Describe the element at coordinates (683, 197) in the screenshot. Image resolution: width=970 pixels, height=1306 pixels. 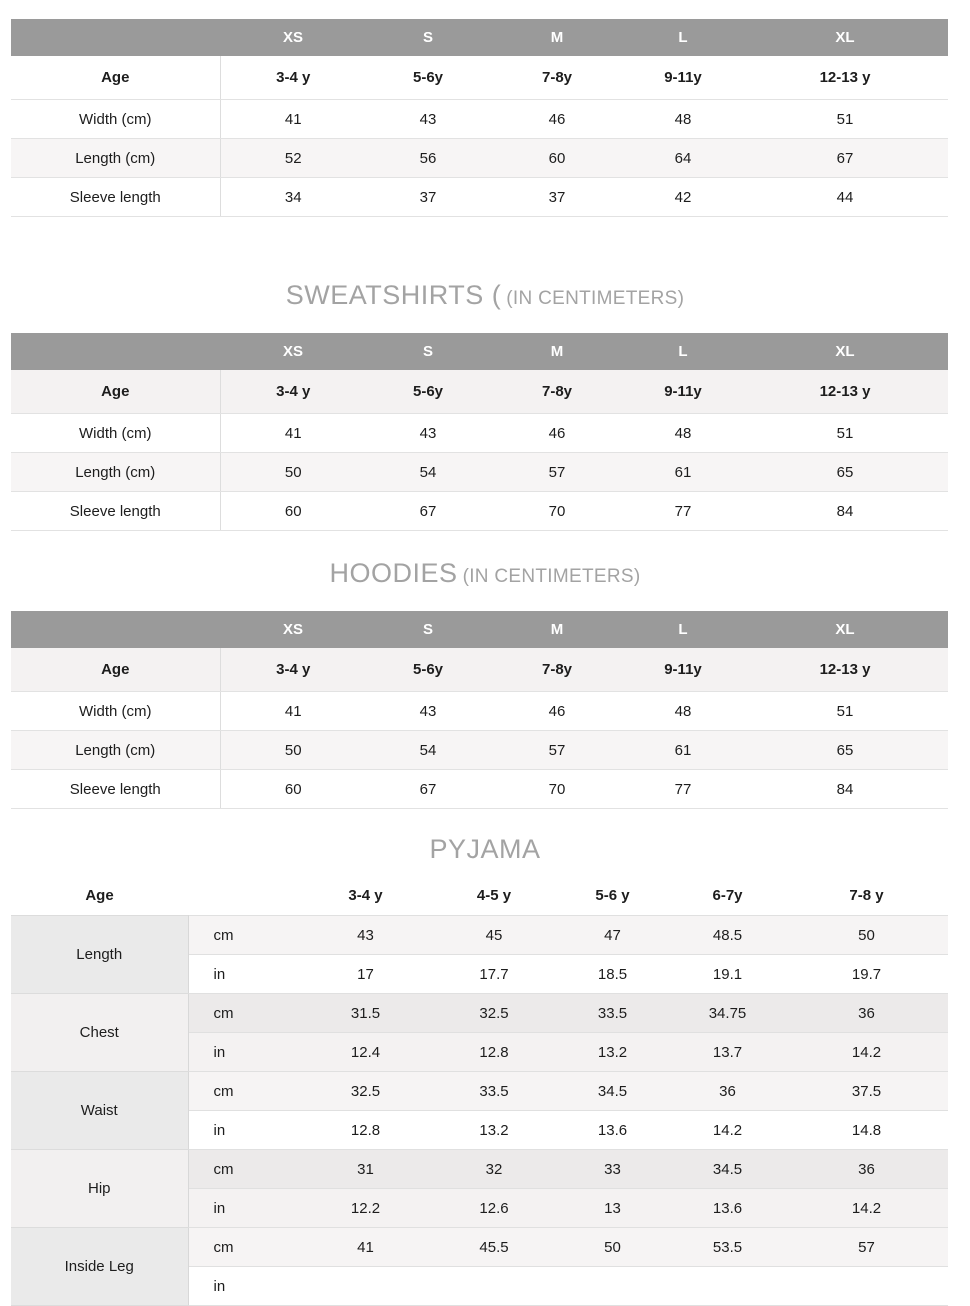
I see `cell-sleeve-l: 42` at that location.